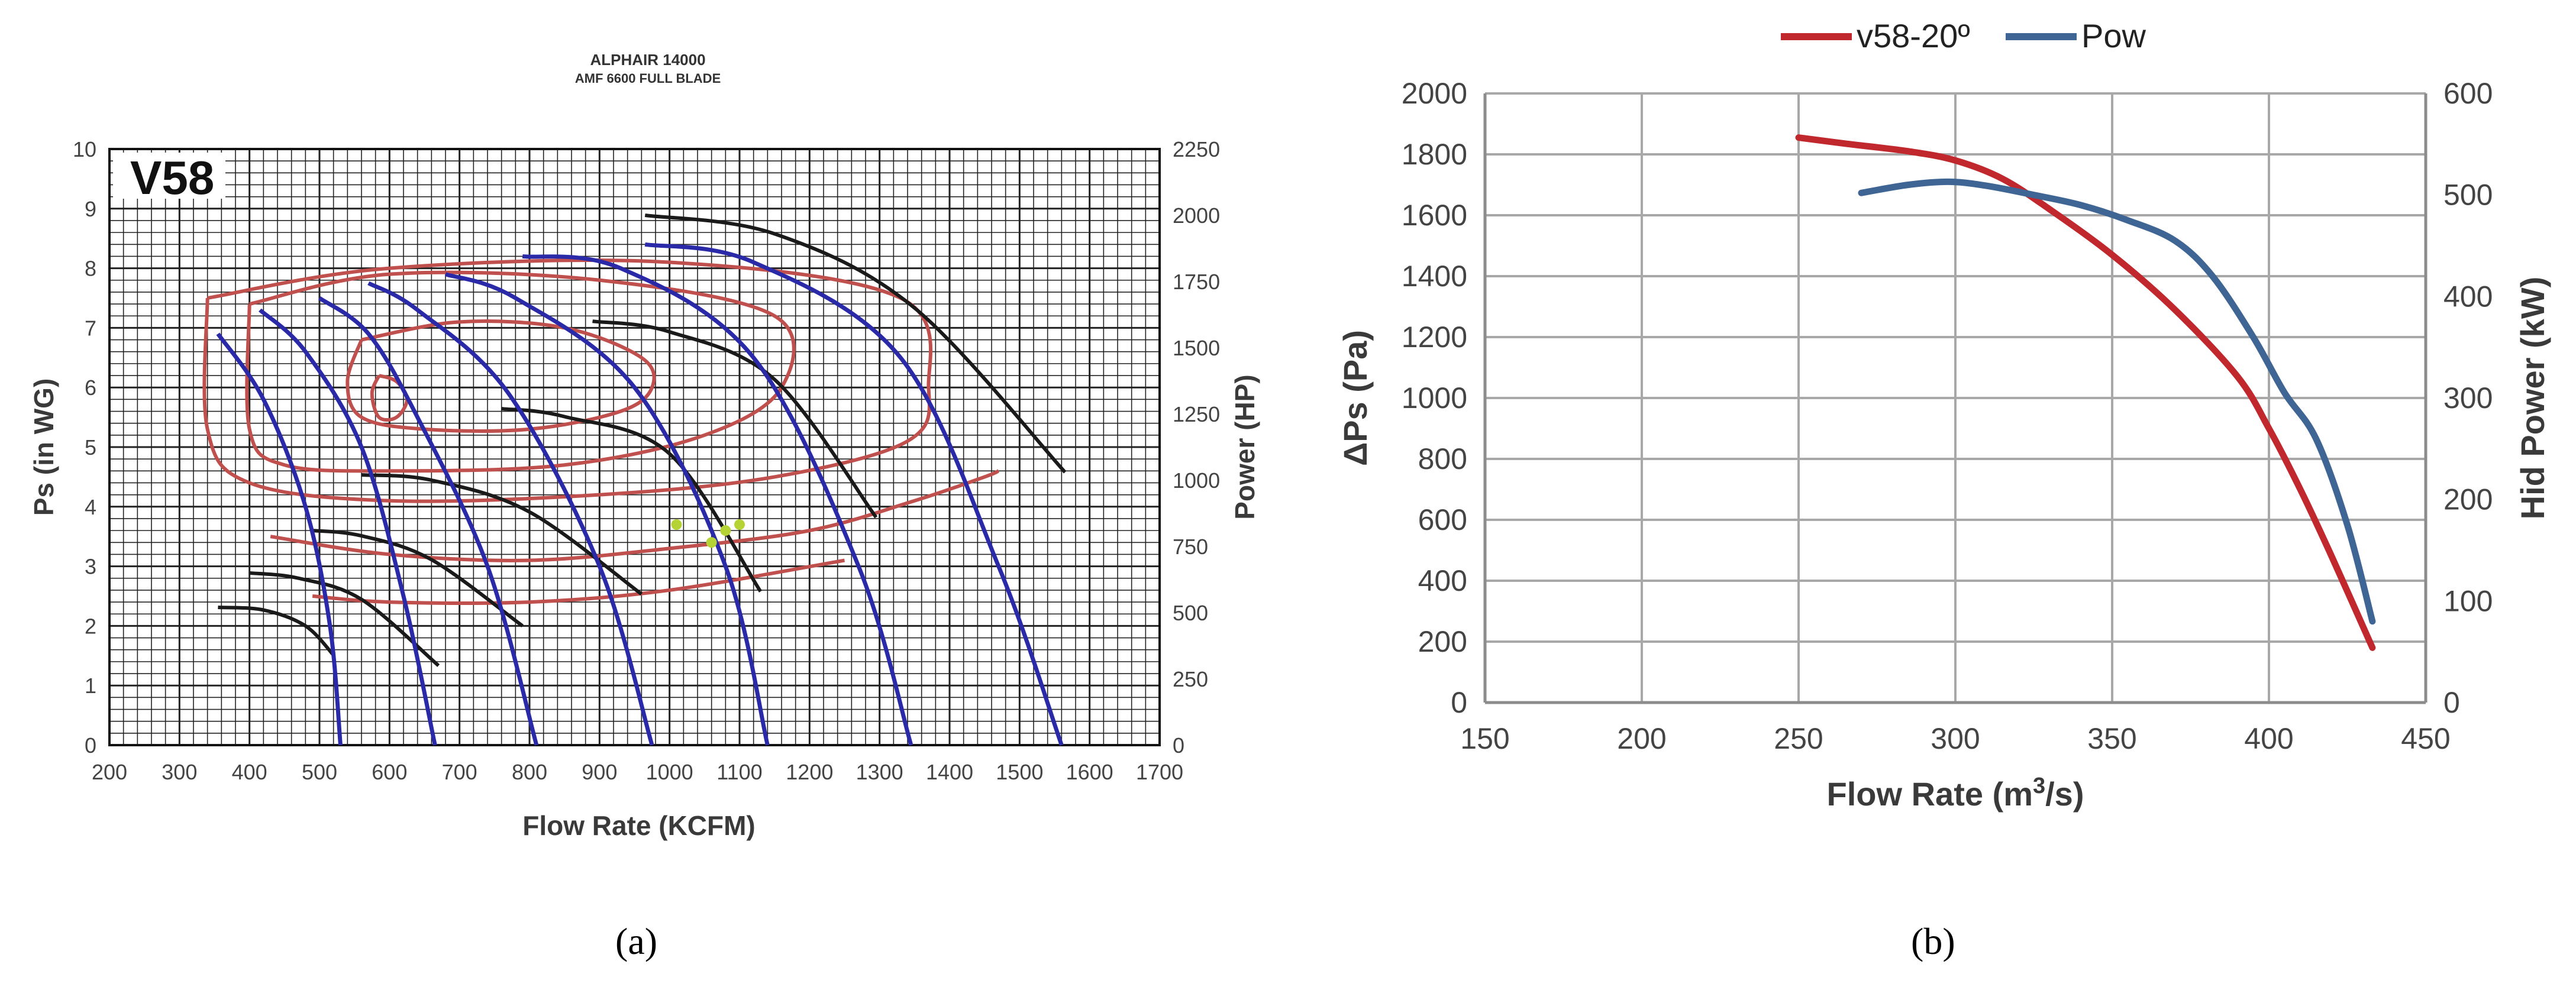 Image resolution: width=2576 pixels, height=987 pixels. Describe the element at coordinates (1930, 794) in the screenshot. I see `x-axis-label-b-main: Flow Rate (m` at that location.